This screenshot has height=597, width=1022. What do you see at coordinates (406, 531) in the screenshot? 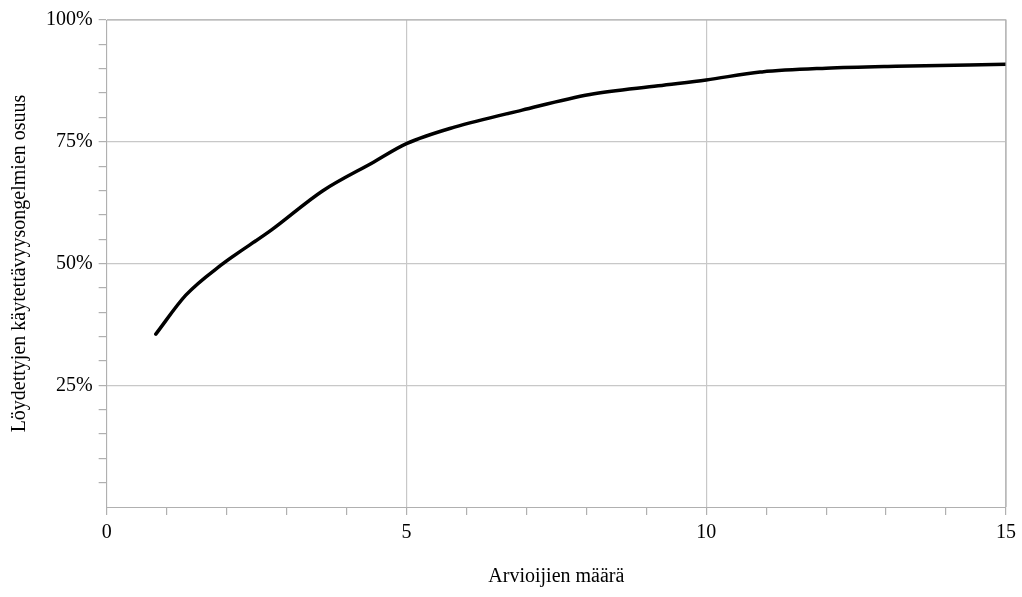
I see `x-tick-label: 5` at bounding box center [406, 531].